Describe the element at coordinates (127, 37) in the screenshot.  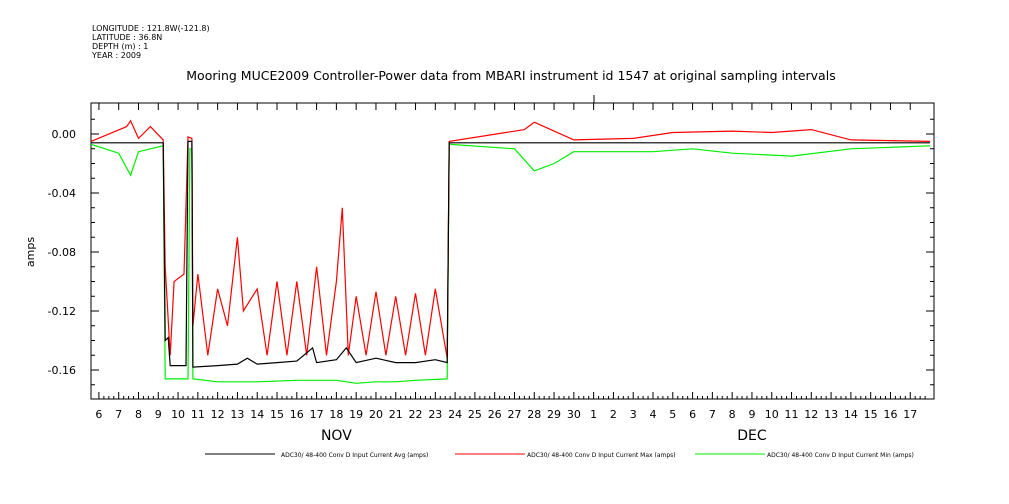
I see `latitude-label: LATITUDE : 36.8N` at that location.